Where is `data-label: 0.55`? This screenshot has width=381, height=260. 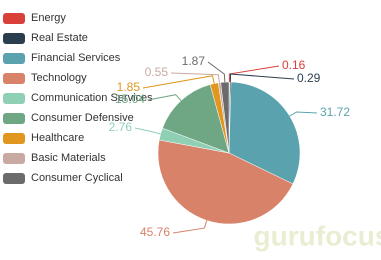 data-label: 0.55 is located at coordinates (157, 72).